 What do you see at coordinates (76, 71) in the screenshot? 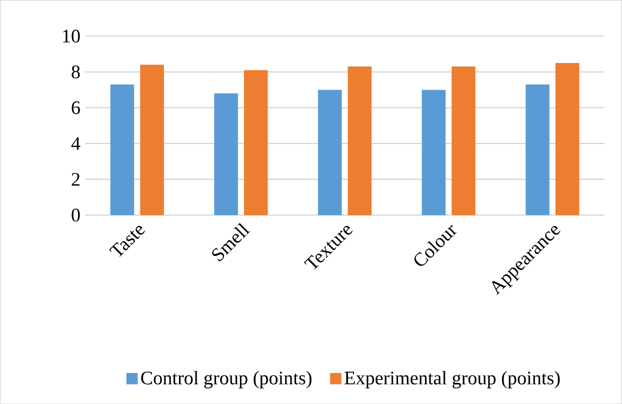
I see `y-tick-label: 8` at bounding box center [76, 71].